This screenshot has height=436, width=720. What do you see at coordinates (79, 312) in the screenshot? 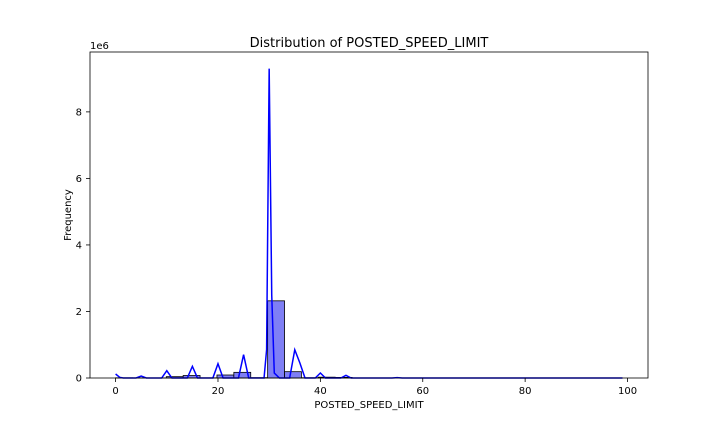
I see `y-tick-label-1: 2` at bounding box center [79, 312].